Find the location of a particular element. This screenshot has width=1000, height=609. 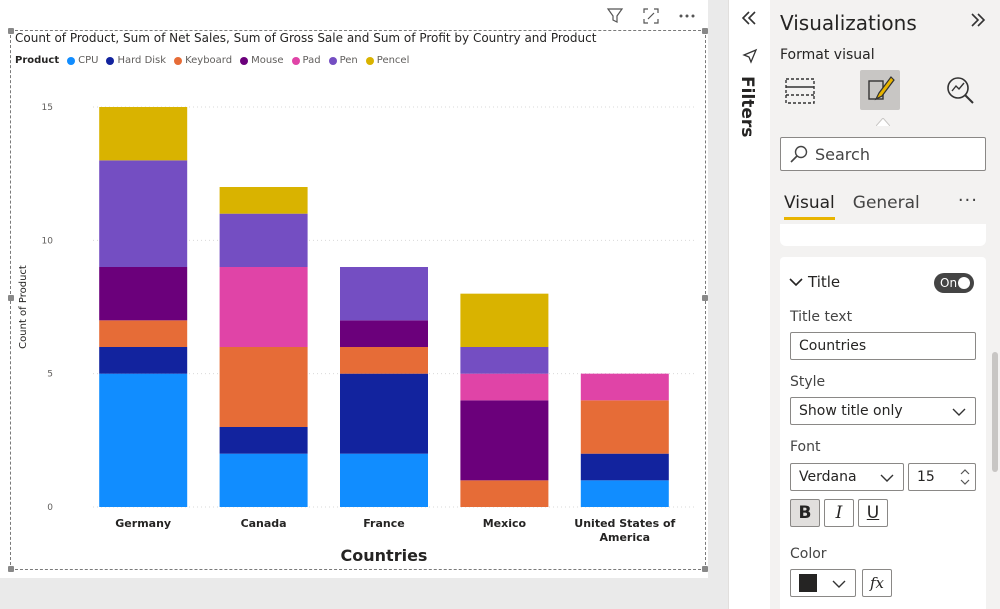

more-options-icon: ··· is located at coordinates (967, 200).